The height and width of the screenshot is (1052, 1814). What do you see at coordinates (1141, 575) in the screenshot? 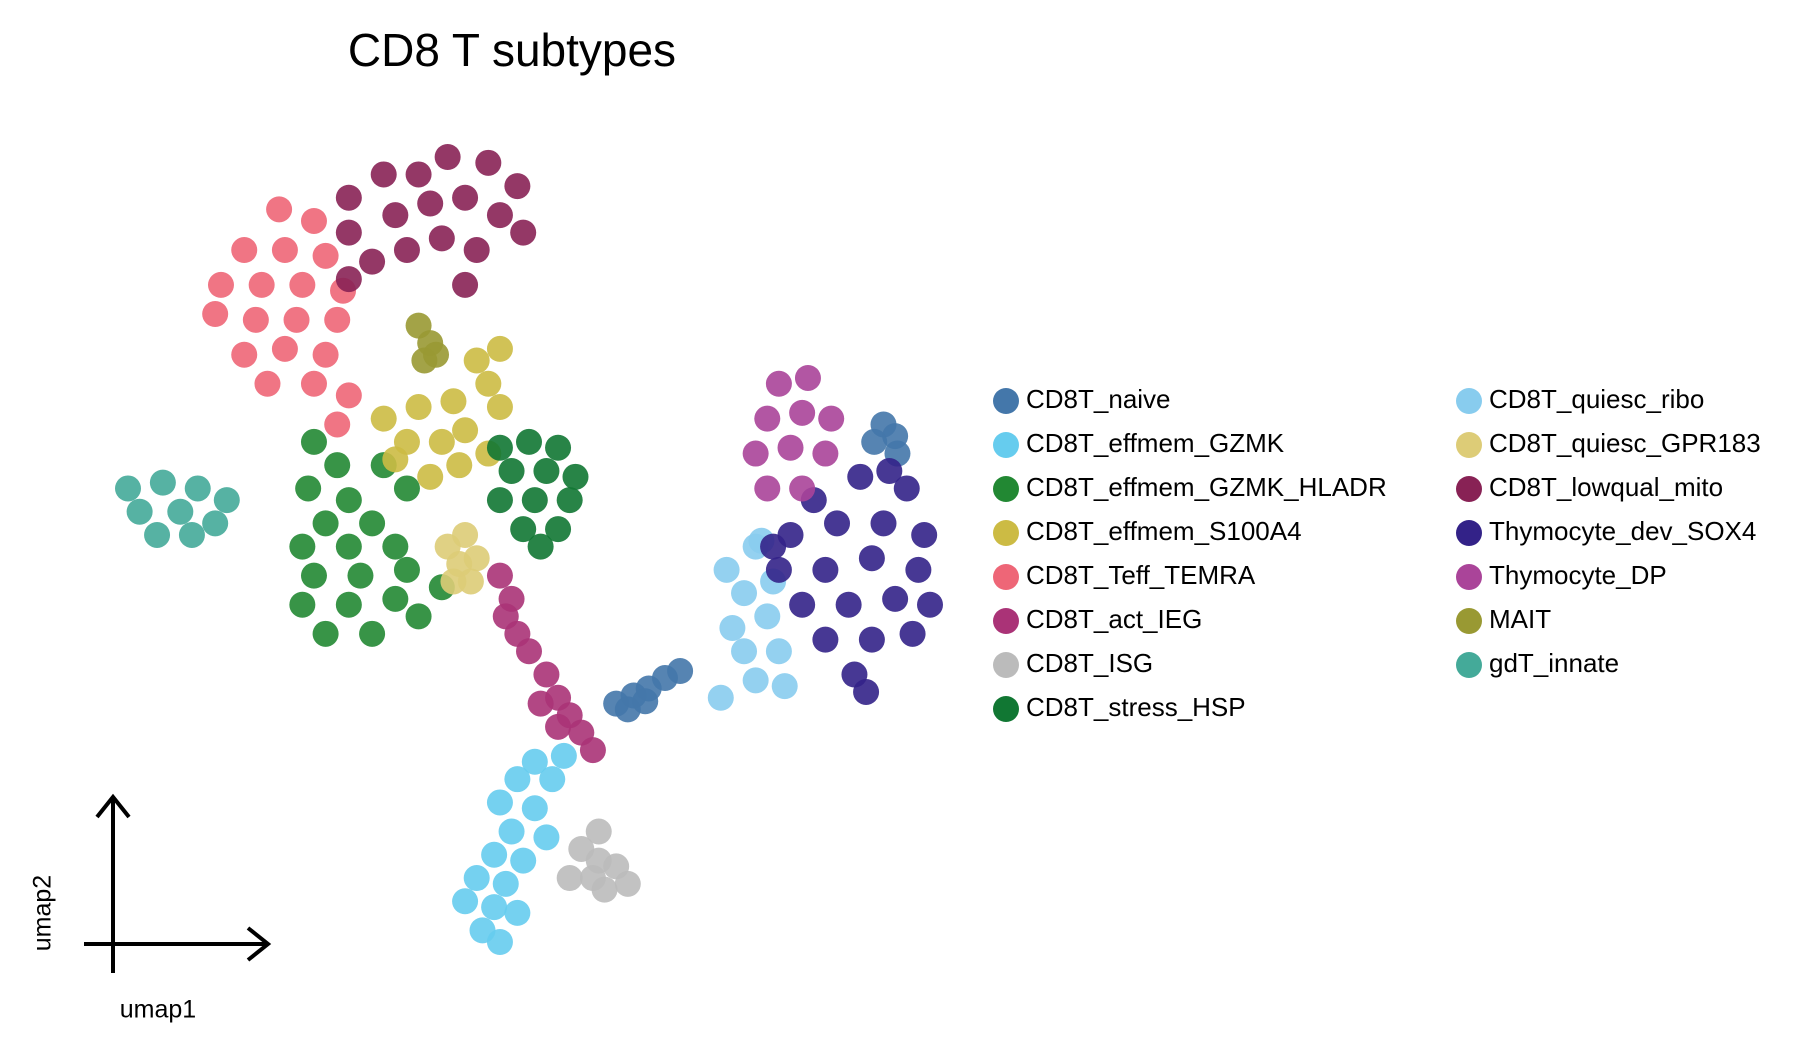
I see `legend-label: CD8T_Teff_TEMRA` at bounding box center [1141, 575].